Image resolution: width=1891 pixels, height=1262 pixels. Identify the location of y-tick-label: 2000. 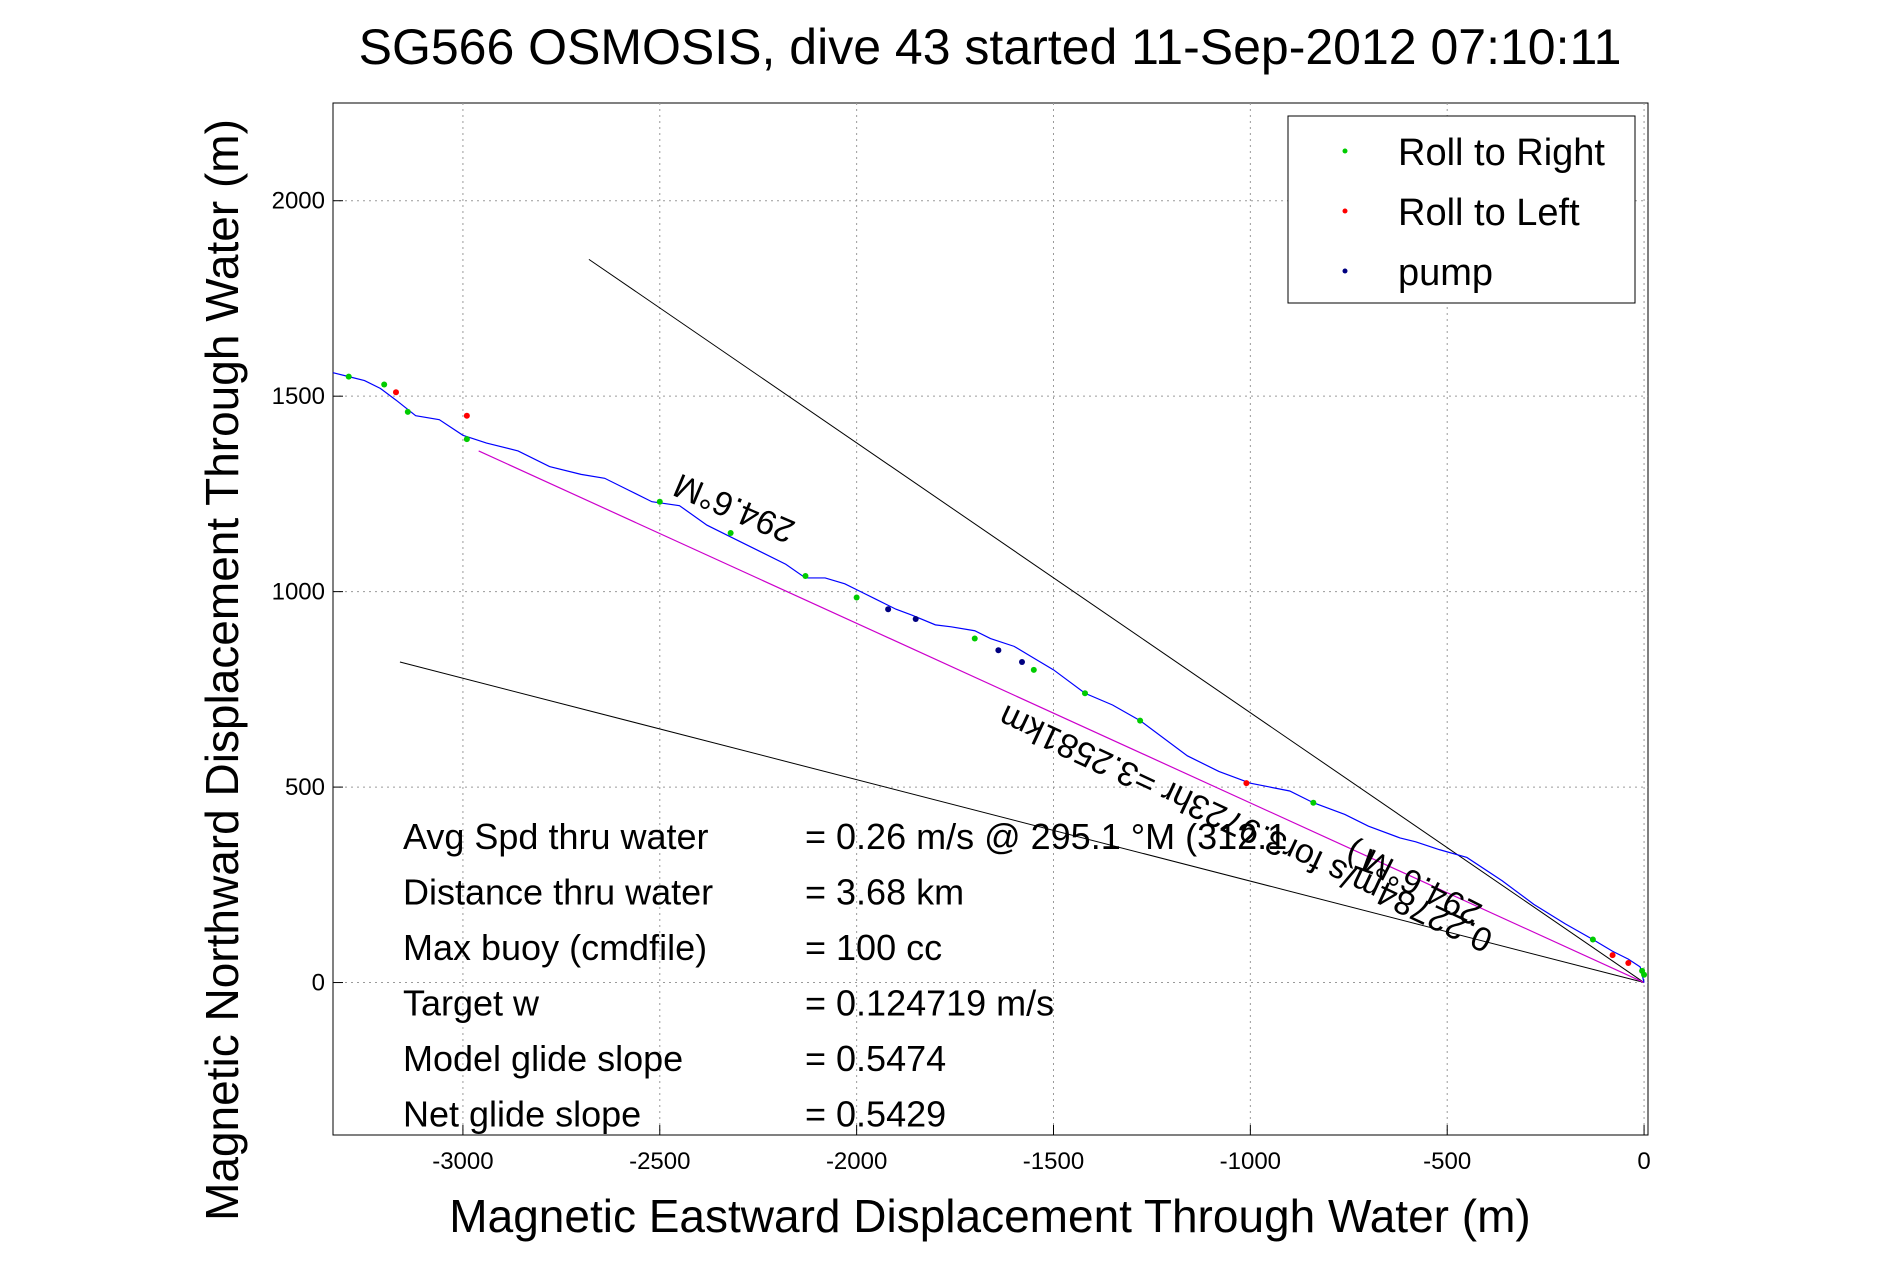
(298, 201).